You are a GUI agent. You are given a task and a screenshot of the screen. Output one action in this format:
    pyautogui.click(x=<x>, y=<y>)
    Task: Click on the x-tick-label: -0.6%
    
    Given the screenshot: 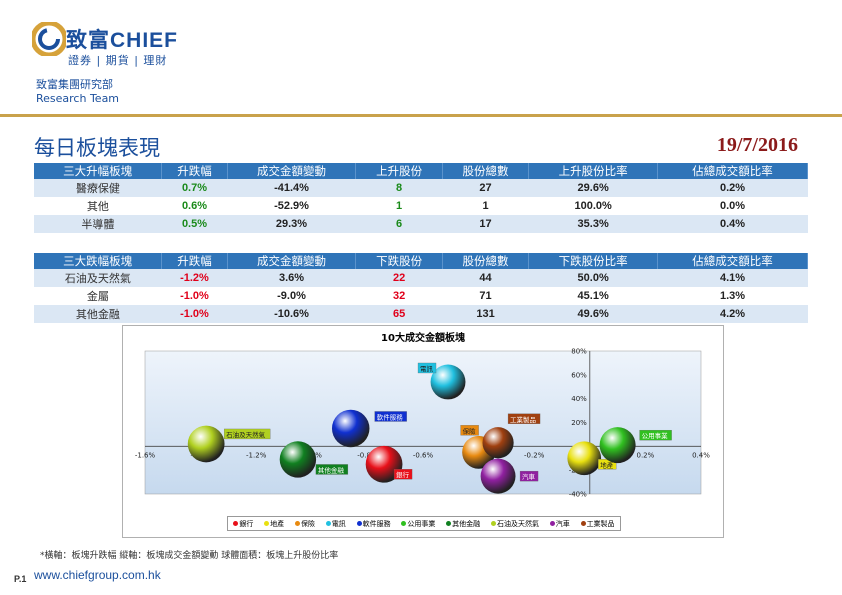 What is the action you would take?
    pyautogui.click(x=423, y=455)
    